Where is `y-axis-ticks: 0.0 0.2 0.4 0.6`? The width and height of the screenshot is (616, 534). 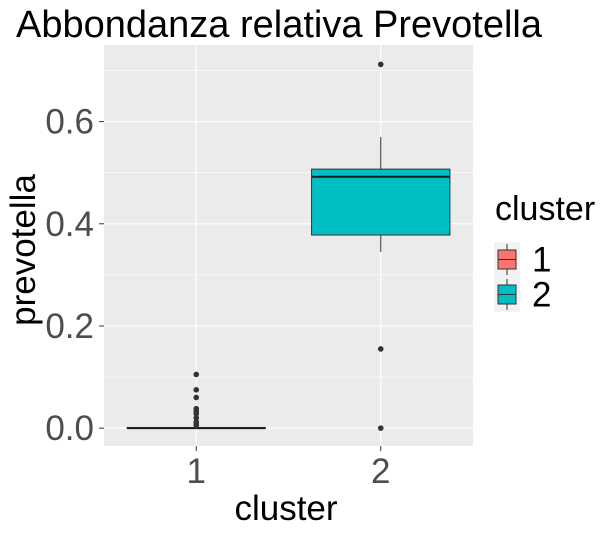 y-axis-ticks: 0.0 0.2 0.4 0.6 is located at coordinates (74, 275).